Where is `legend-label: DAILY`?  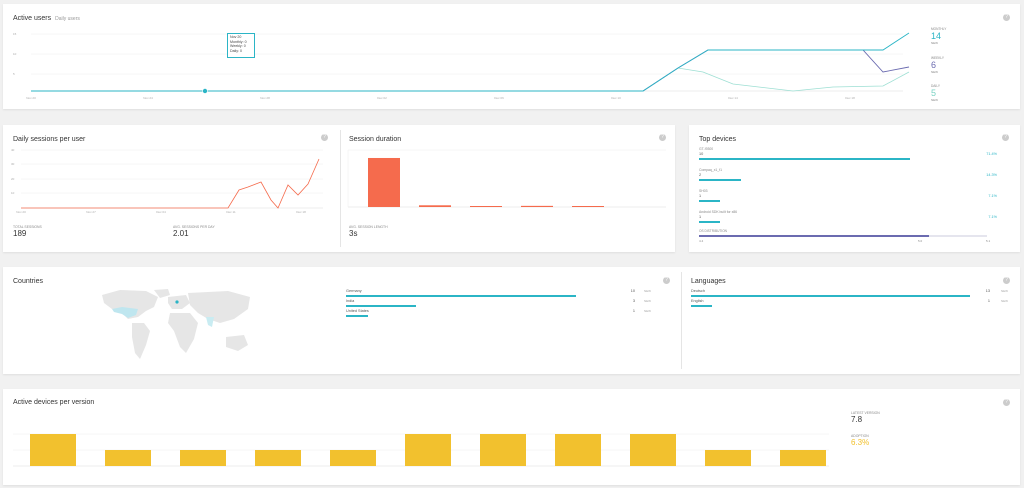 legend-label: DAILY is located at coordinates (935, 86).